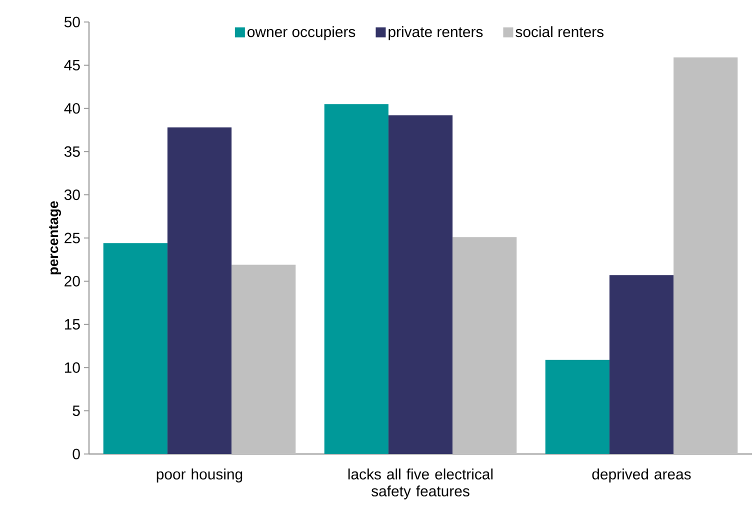  Describe the element at coordinates (302, 33) in the screenshot. I see `legend-label: owner occupiers` at that location.